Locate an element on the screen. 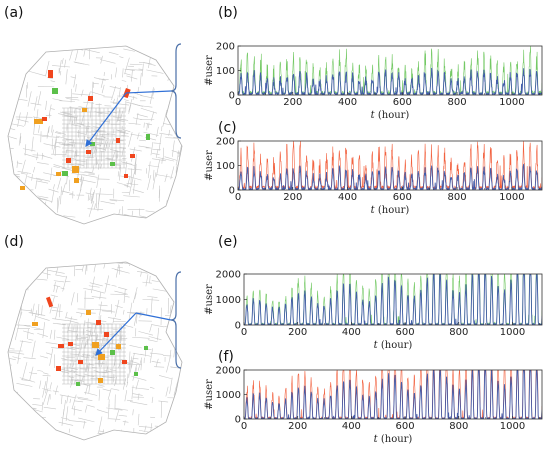 The image size is (550, 451). map-to-chart-connectors is located at coordinates (133, 206).